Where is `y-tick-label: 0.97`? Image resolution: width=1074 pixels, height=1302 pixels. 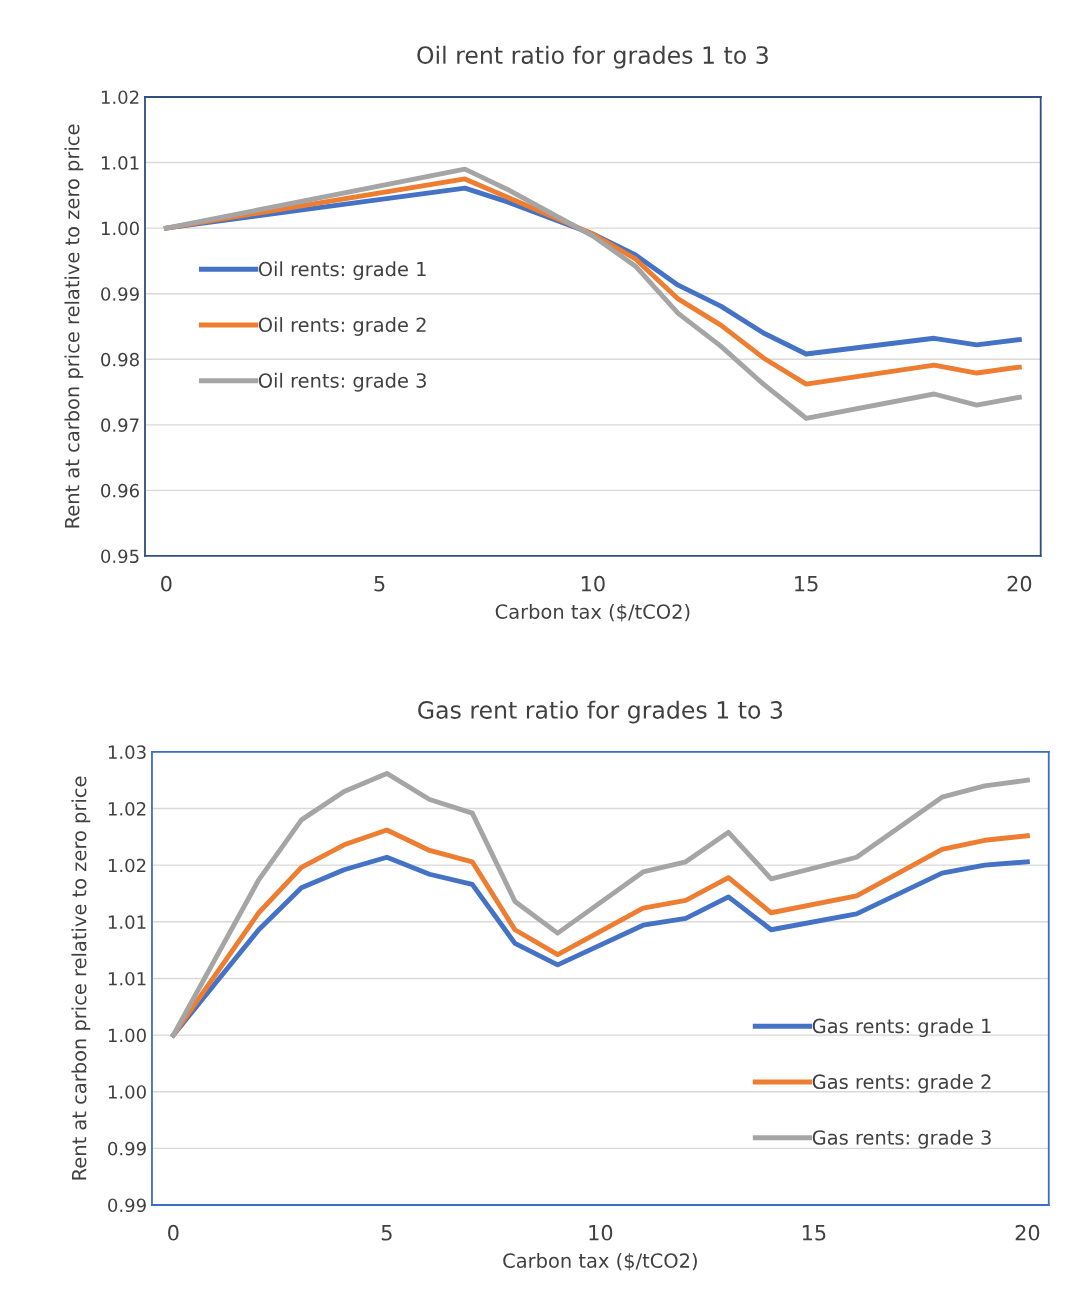
y-tick-label: 0.97 is located at coordinates (120, 425).